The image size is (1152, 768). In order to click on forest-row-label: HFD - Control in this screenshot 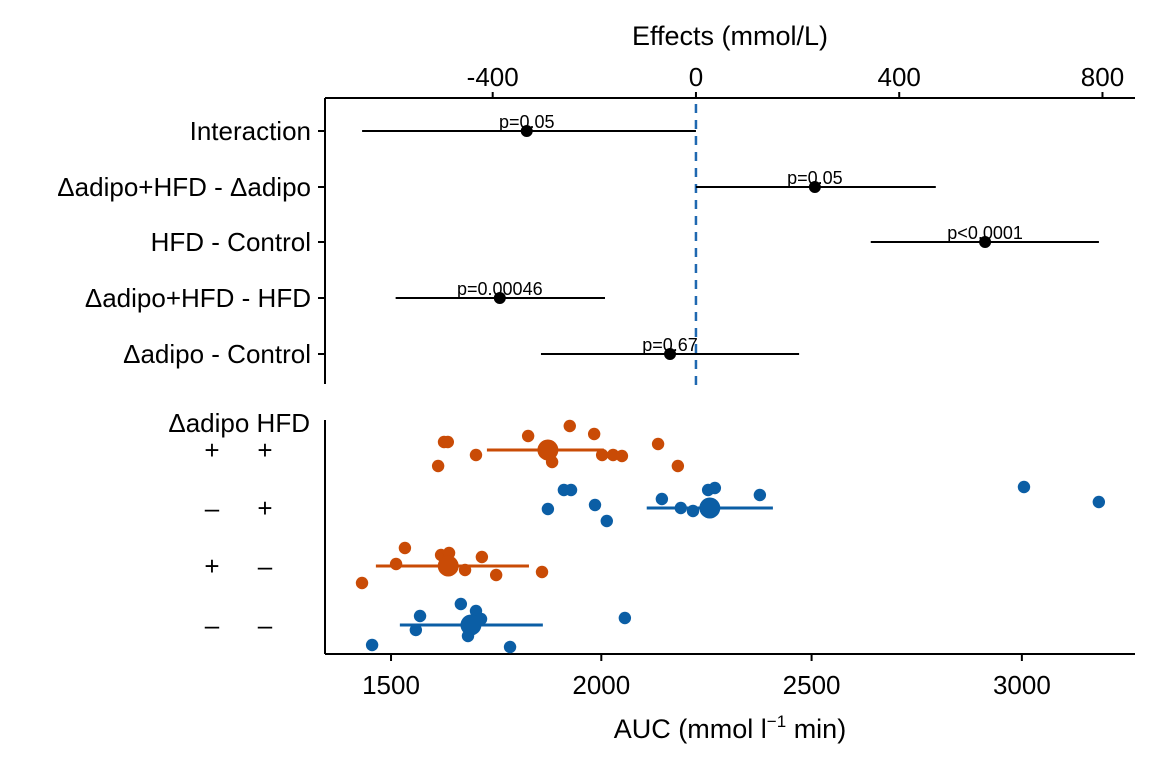, I will do `click(231, 242)`.